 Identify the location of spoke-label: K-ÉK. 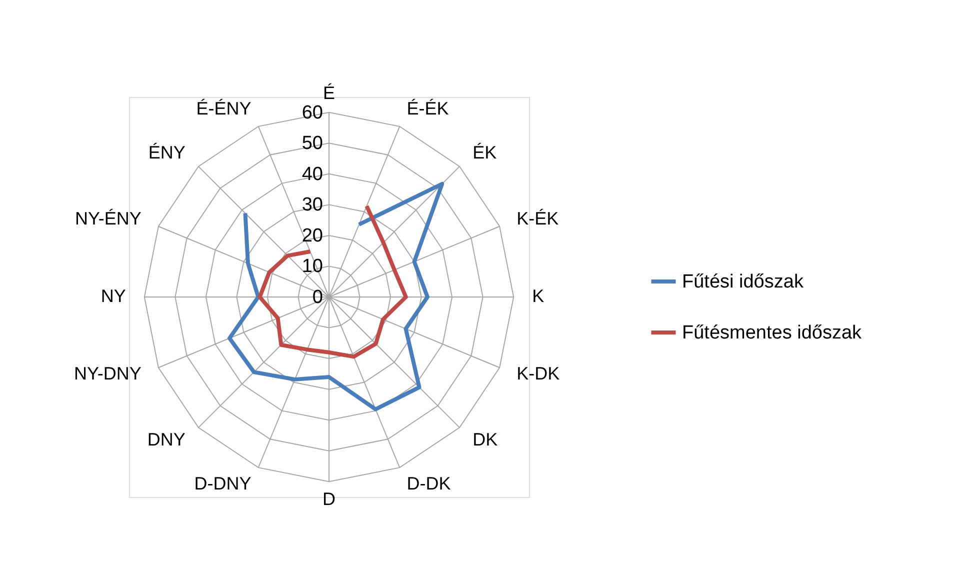
(537, 218).